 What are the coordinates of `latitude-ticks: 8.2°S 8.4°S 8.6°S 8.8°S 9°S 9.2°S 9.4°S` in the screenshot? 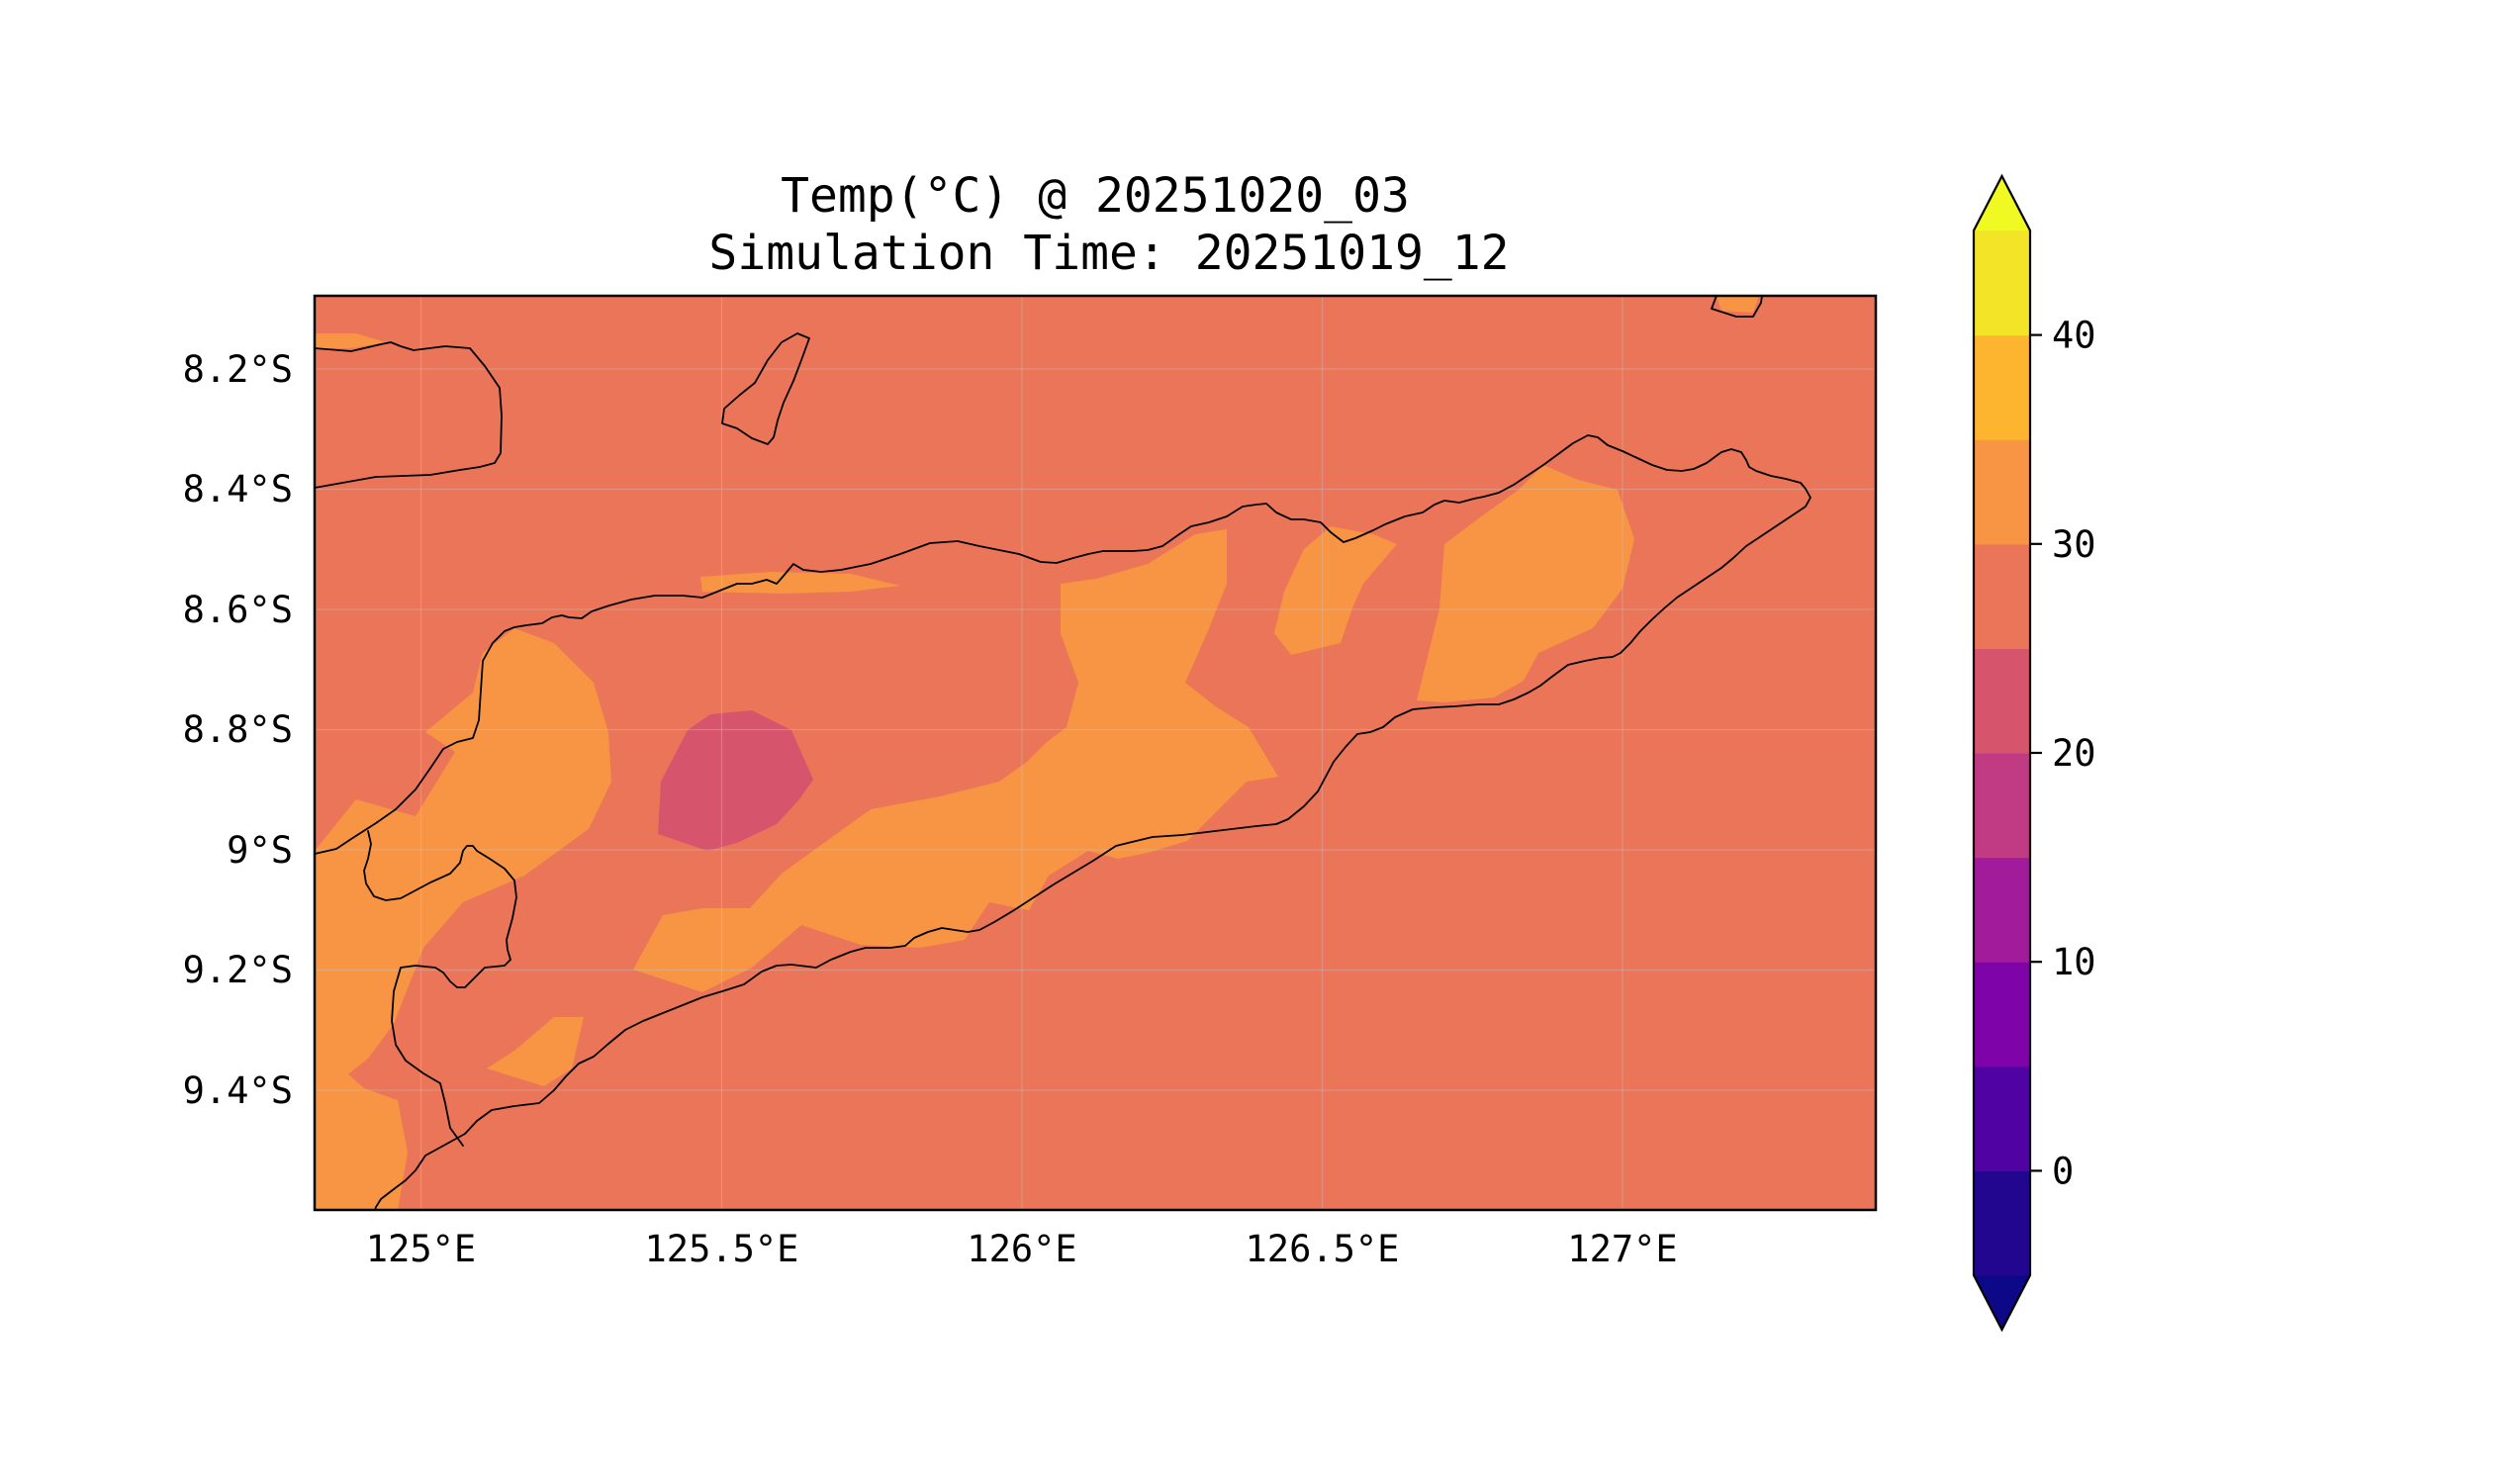 It's located at (238, 730).